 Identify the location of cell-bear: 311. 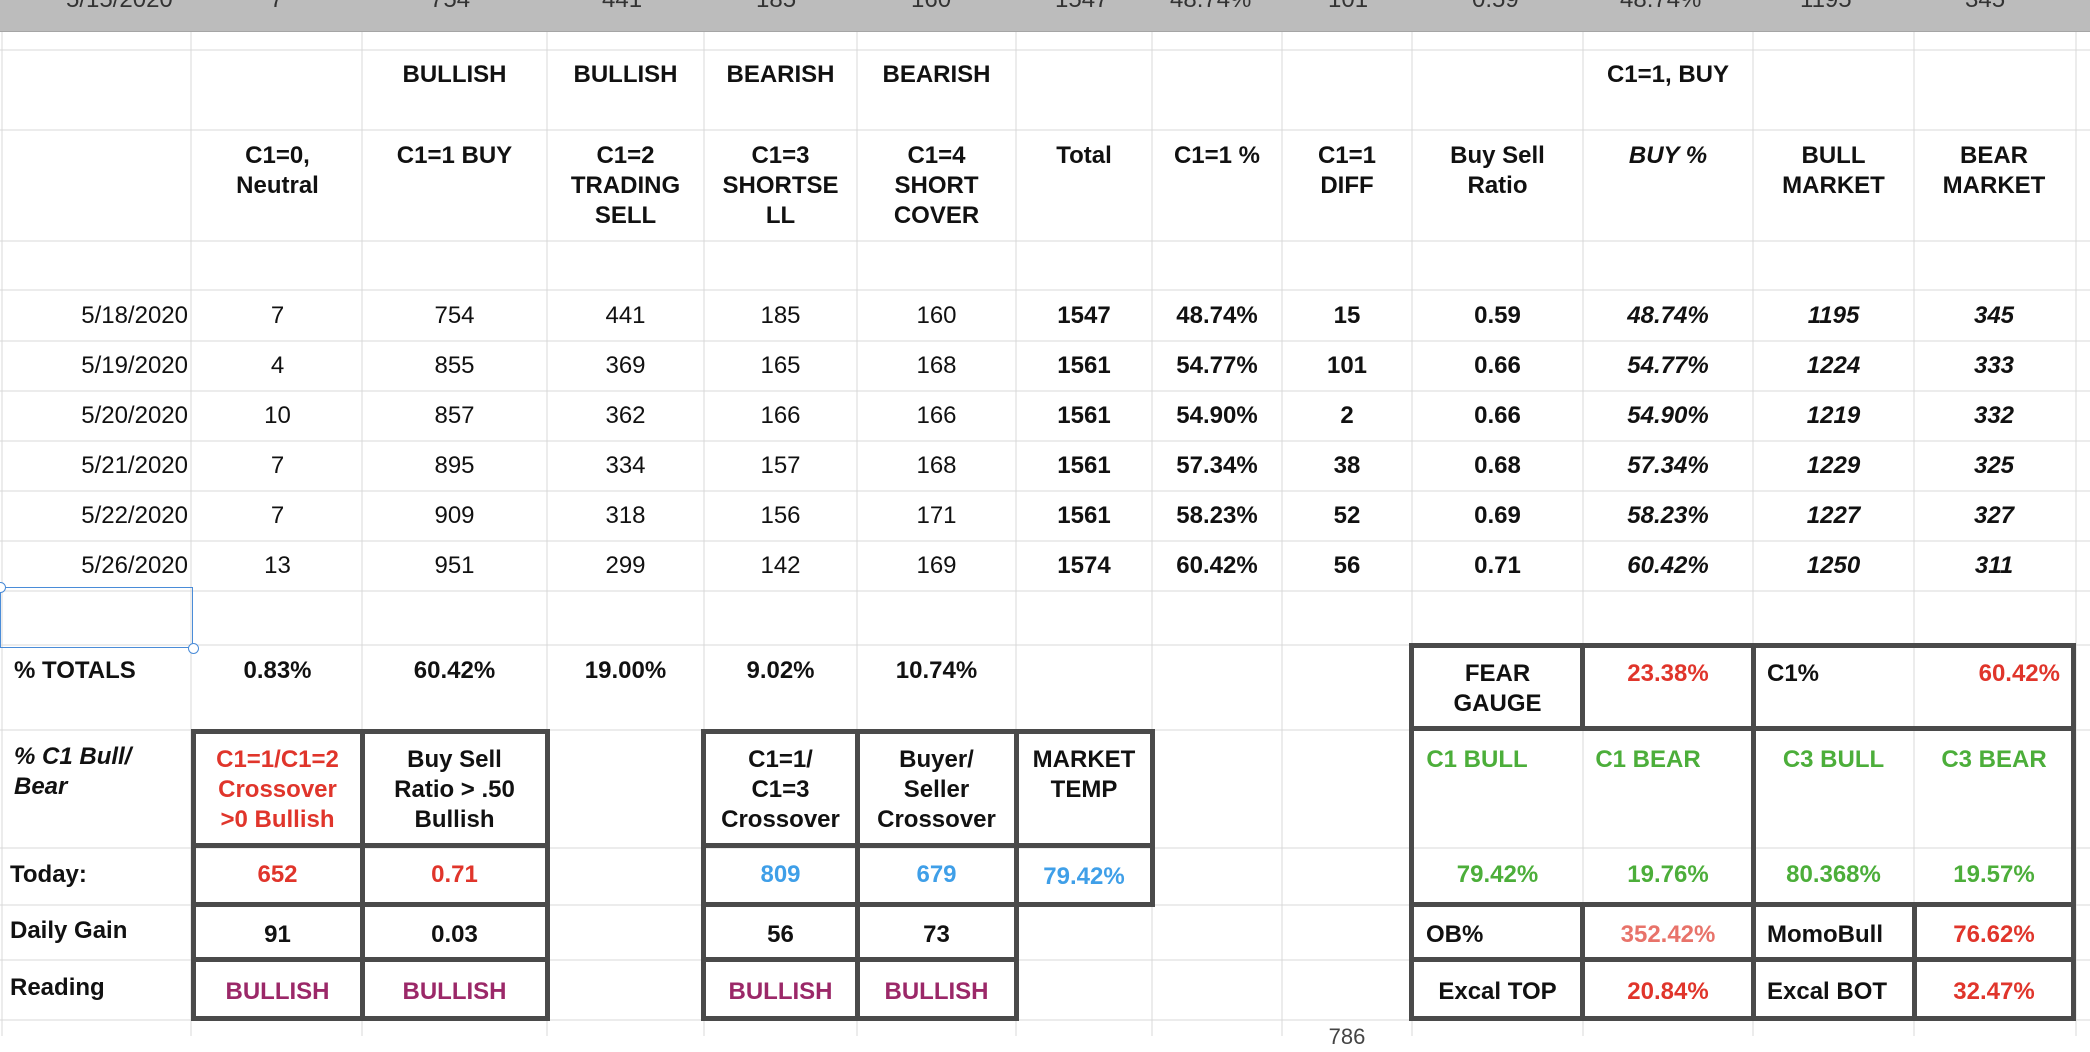
(1994, 565).